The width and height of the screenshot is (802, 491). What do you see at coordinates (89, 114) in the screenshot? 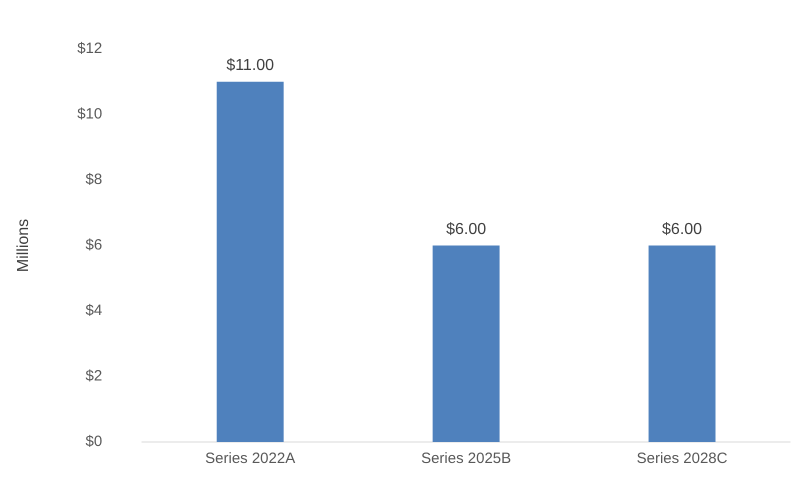
I see `y-tick-label: $10` at bounding box center [89, 114].